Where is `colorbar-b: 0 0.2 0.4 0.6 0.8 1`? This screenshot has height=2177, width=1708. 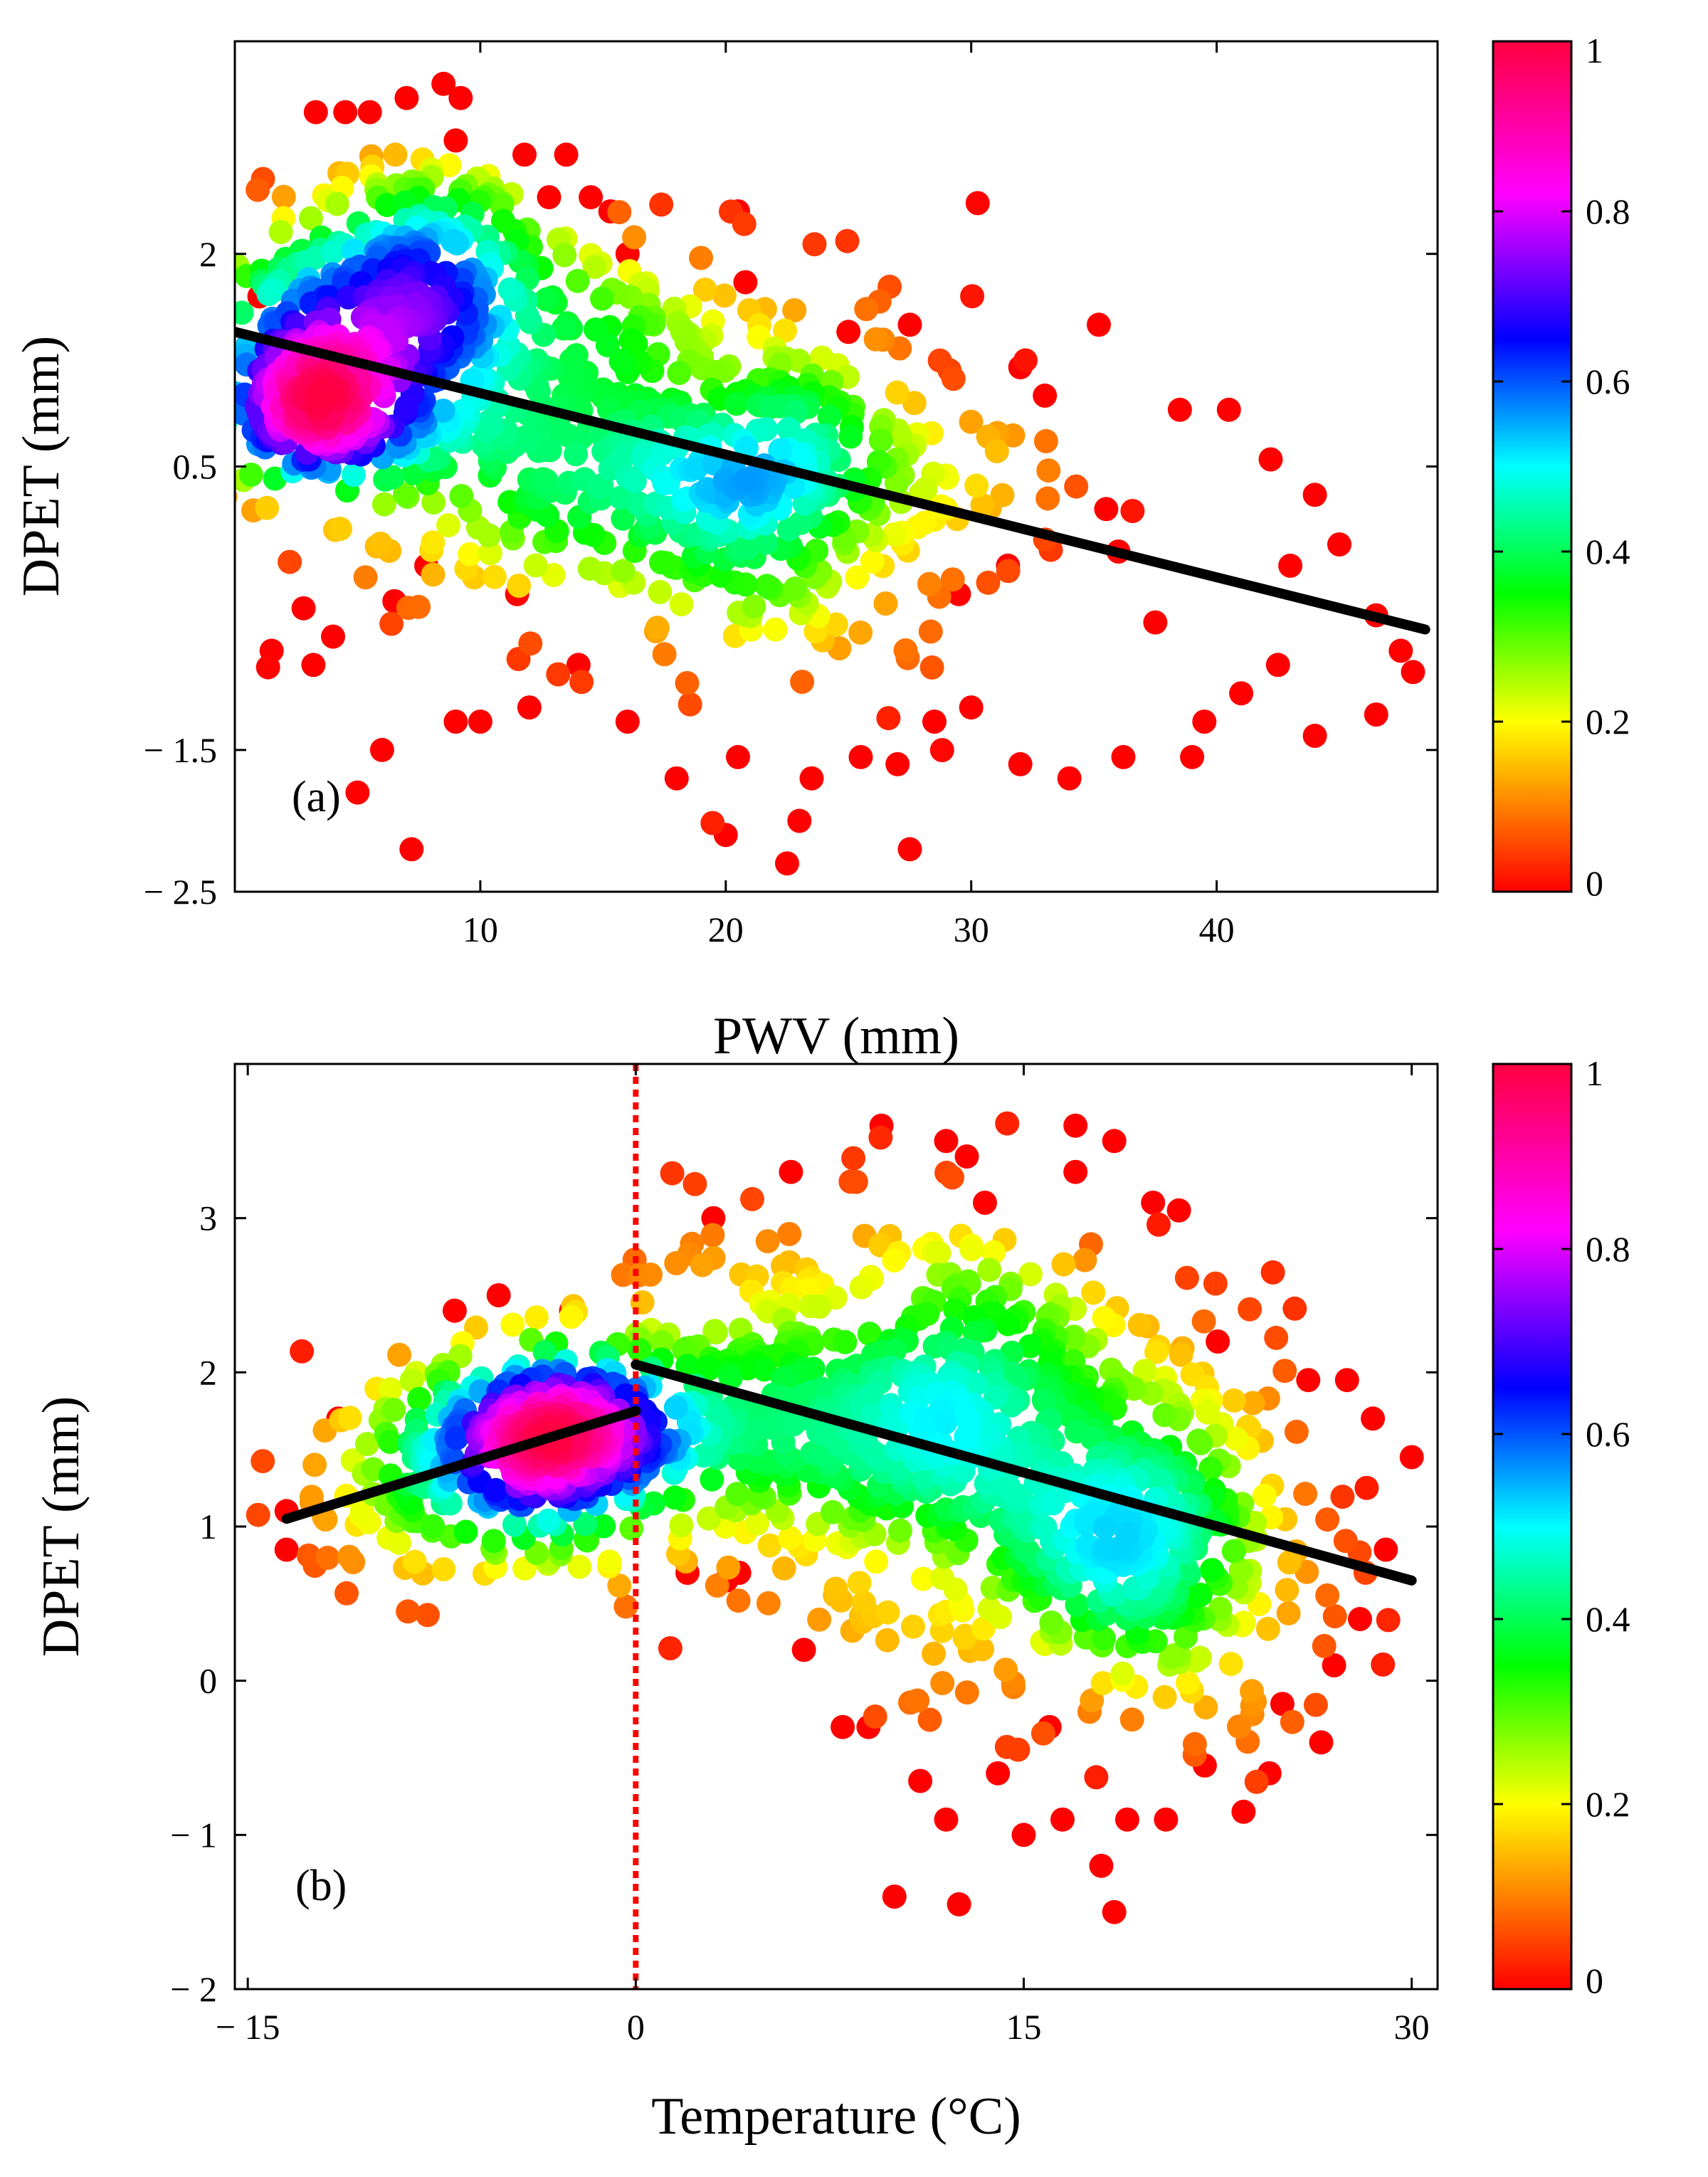 colorbar-b: 0 0.2 0.4 0.6 0.8 1 is located at coordinates (1561, 1527).